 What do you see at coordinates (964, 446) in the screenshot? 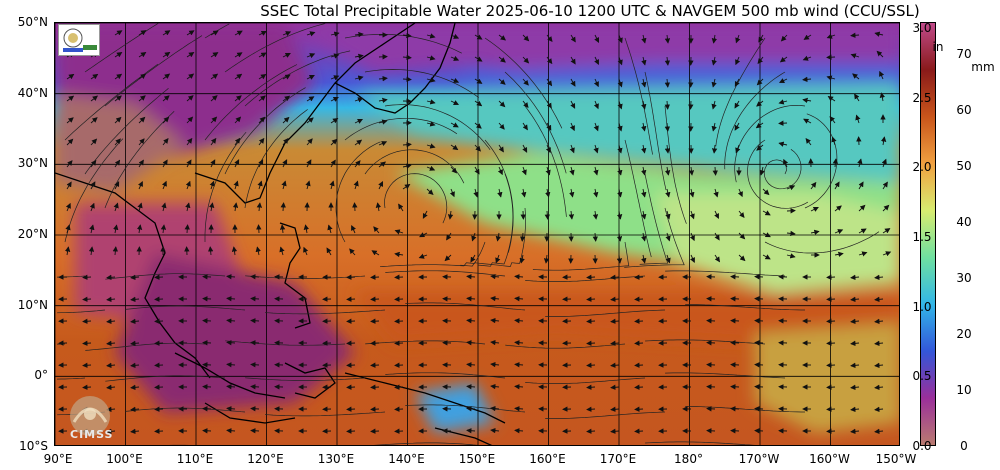
I see `colorbar-mm-tick: 0` at bounding box center [964, 446].